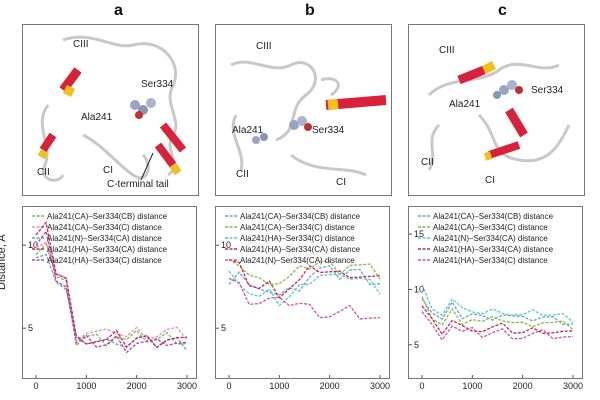 The image size is (600, 400). What do you see at coordinates (308, 114) in the screenshot?
I see `protein-ribbon-b: CIII Ala241 Ser334 CII CI` at bounding box center [308, 114].